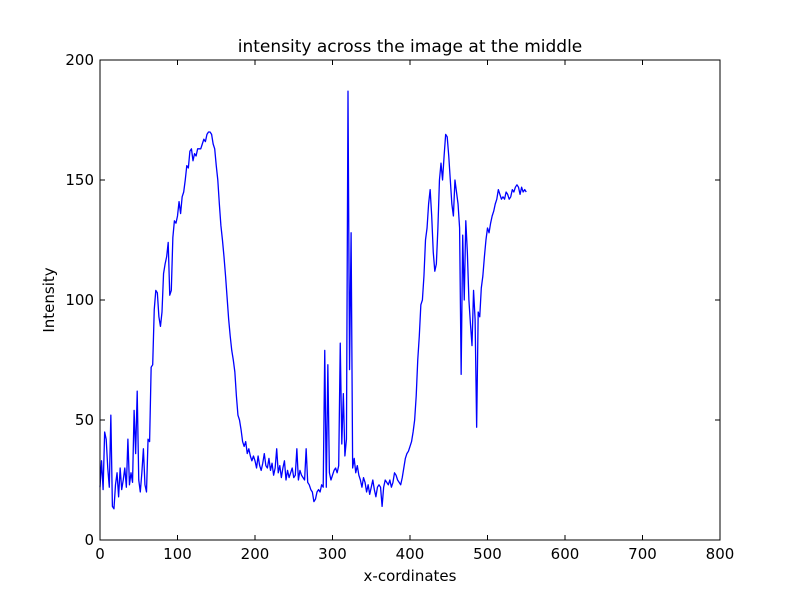 Image resolution: width=800 pixels, height=600 pixels. Describe the element at coordinates (89, 540) in the screenshot. I see `y-tick-label: 0` at that location.